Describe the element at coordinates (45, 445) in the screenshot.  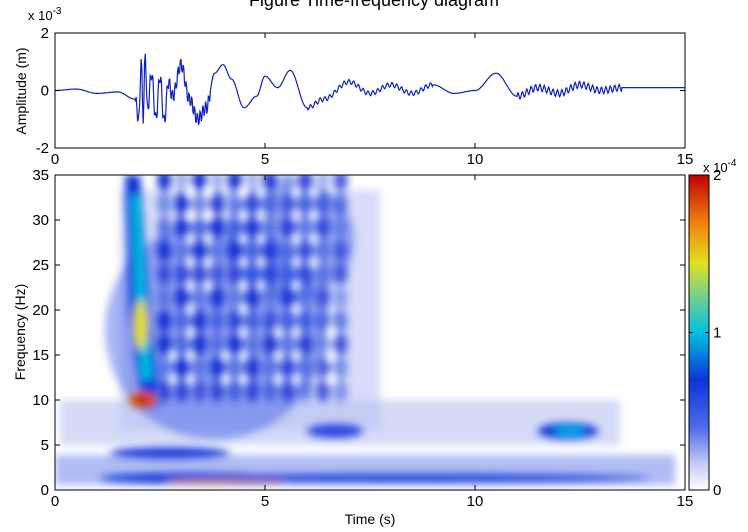
I see `spectrogram-ytick-label: 5` at that location.